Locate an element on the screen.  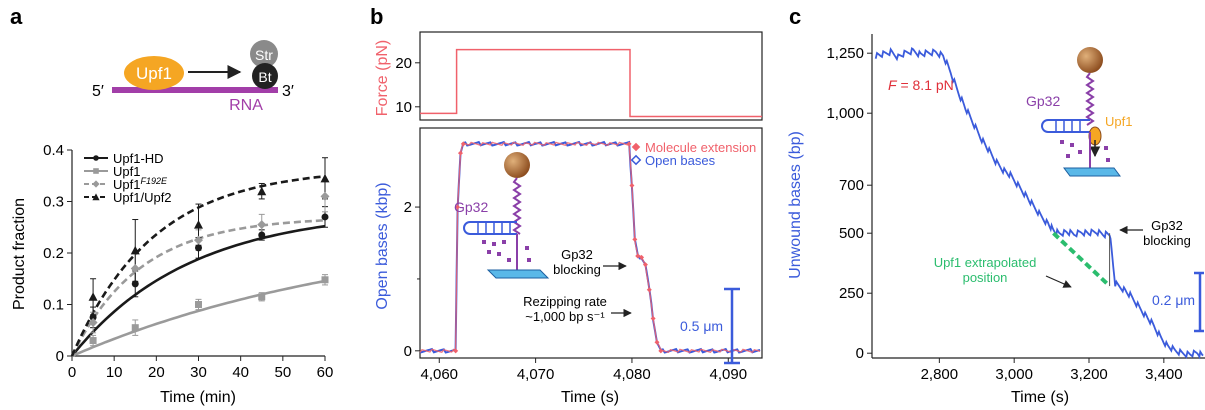
chart-a-axes: 0 10 20 30 40 50 60 0 0.1 0.2 0.3 0.4 is located at coordinates (188, 261).